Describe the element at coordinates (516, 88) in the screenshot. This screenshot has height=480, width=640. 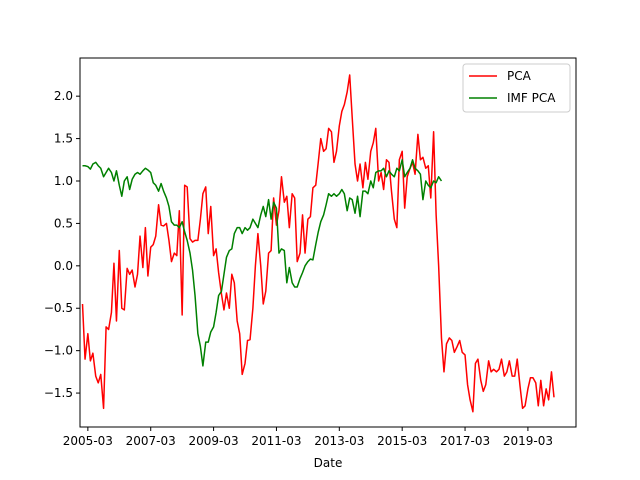
I see `legend: PCA IMF PCA` at that location.